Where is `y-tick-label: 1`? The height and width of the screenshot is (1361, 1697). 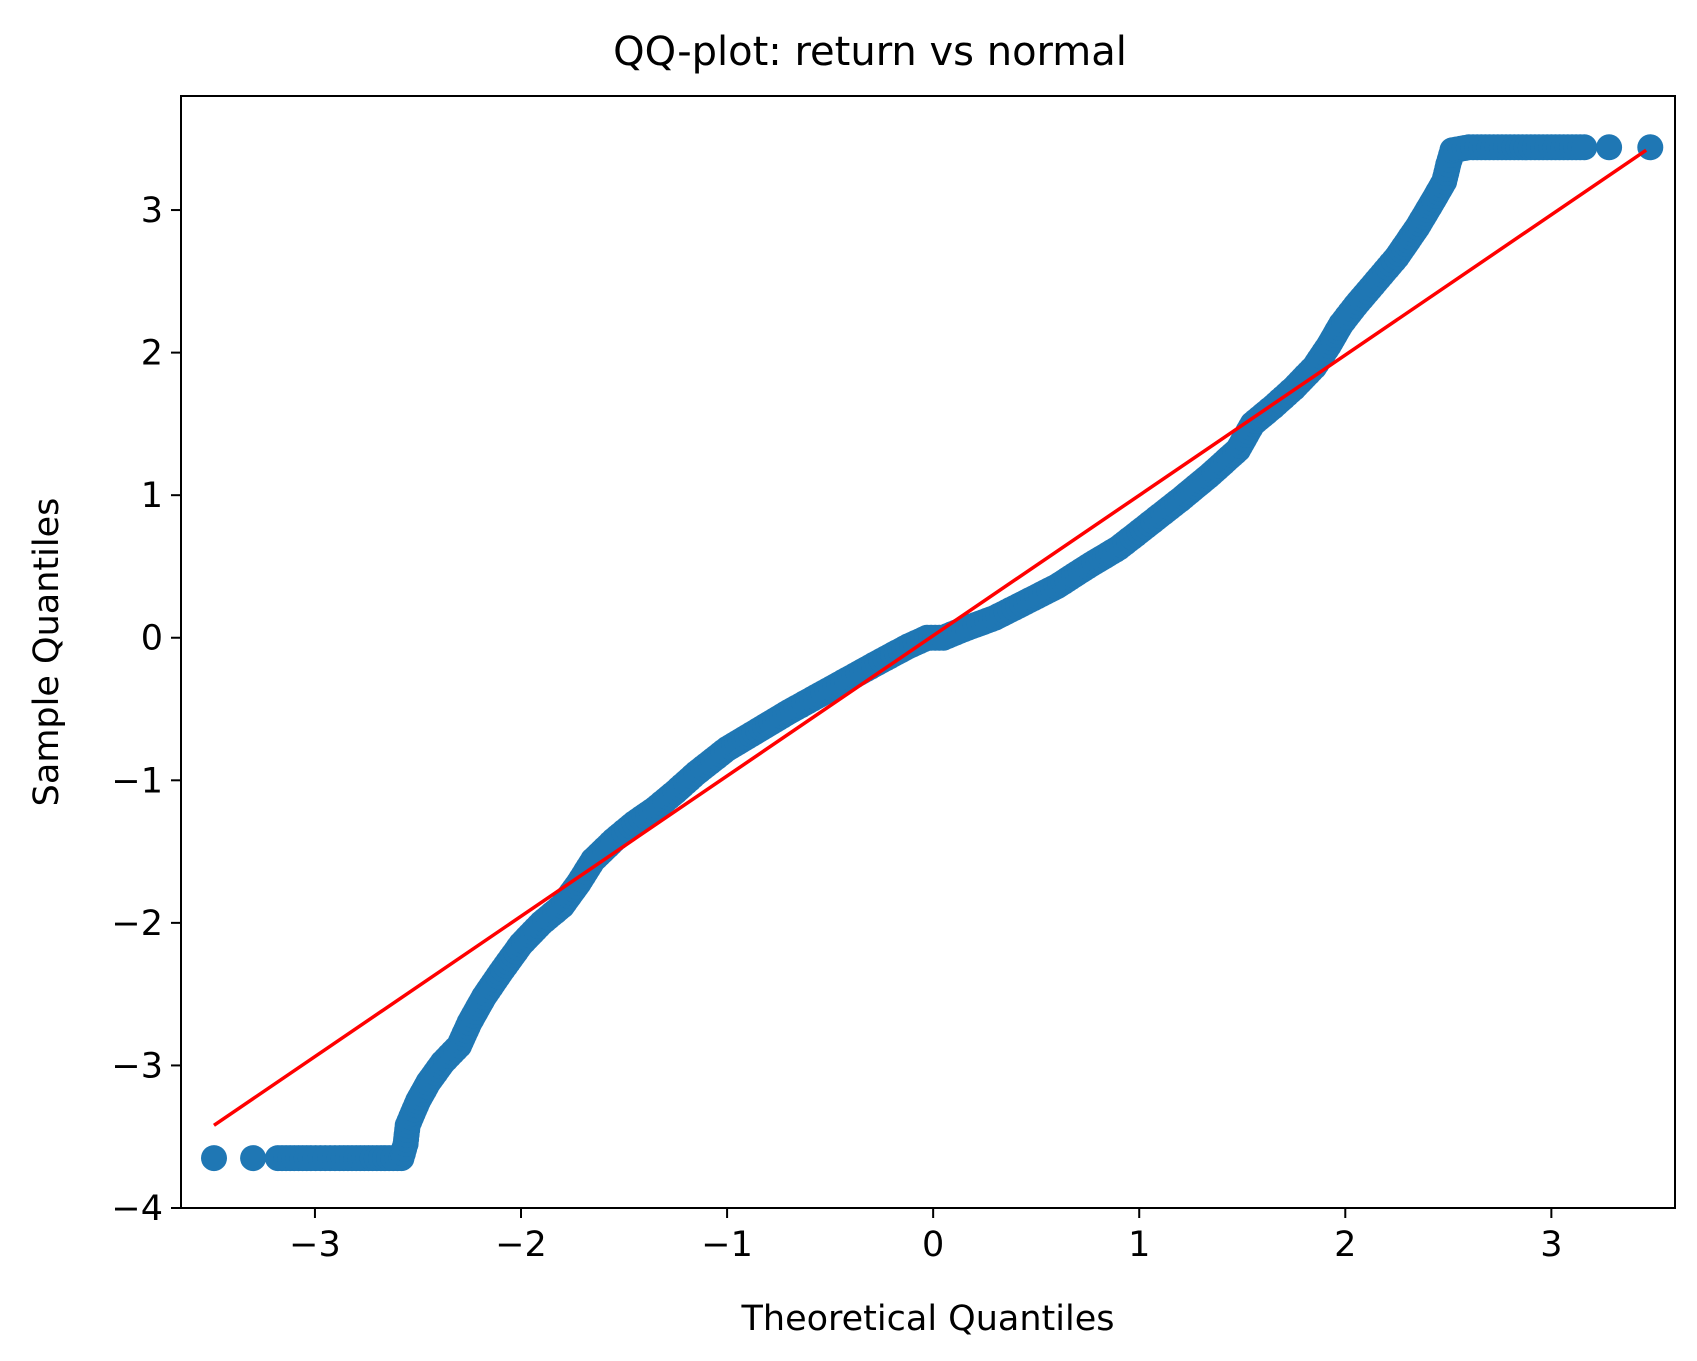 y-tick-label: 1 is located at coordinates (152, 496).